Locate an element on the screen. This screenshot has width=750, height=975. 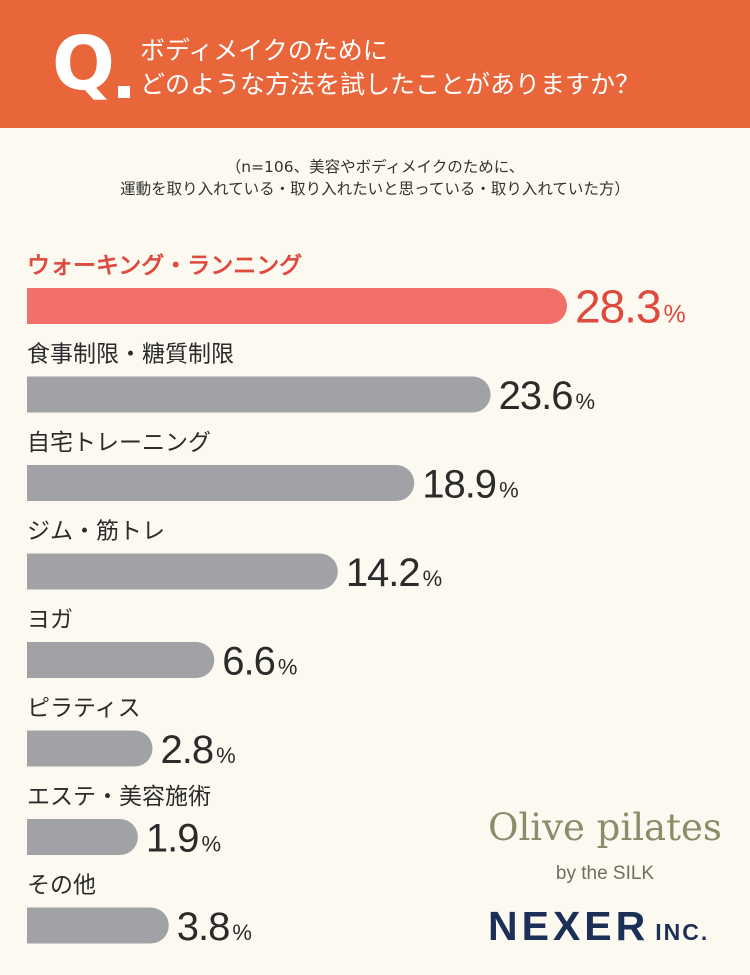
category-label: その他 is located at coordinates (61, 886).